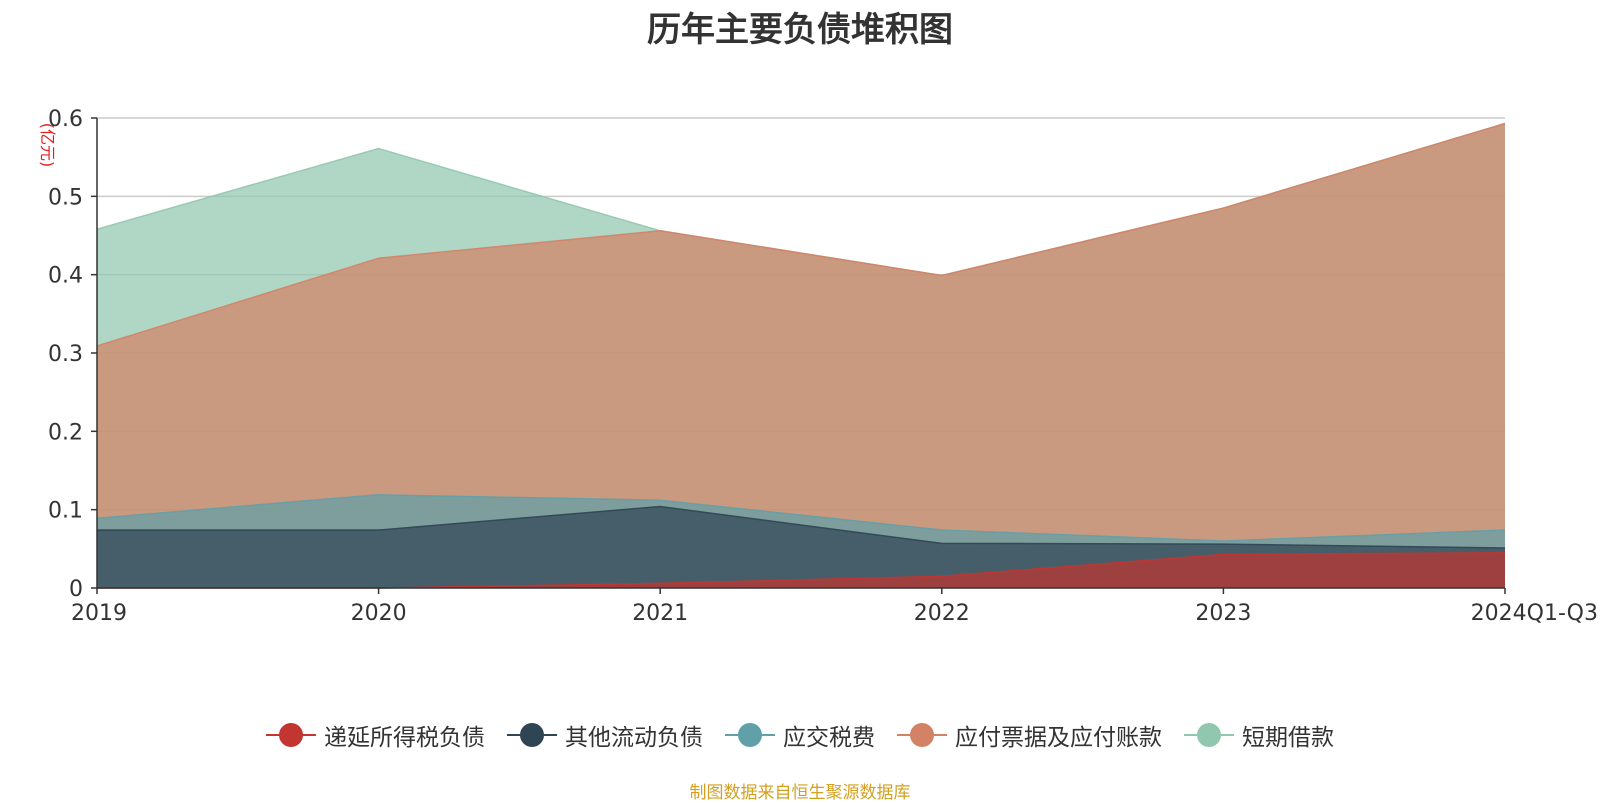 This screenshot has width=1600, height=803. What do you see at coordinates (1058, 738) in the screenshot?
I see `legend-label: 应付票据及应付账款` at bounding box center [1058, 738].